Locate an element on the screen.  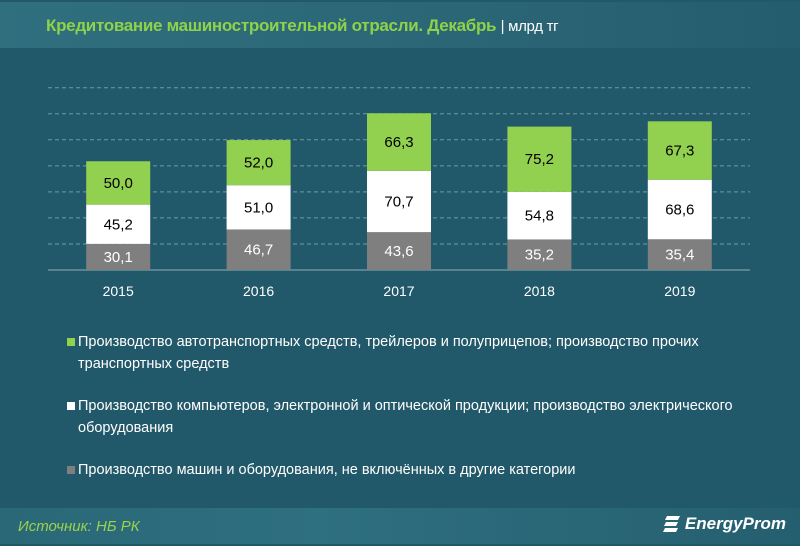
data-label: 70,7 is located at coordinates (398, 201).